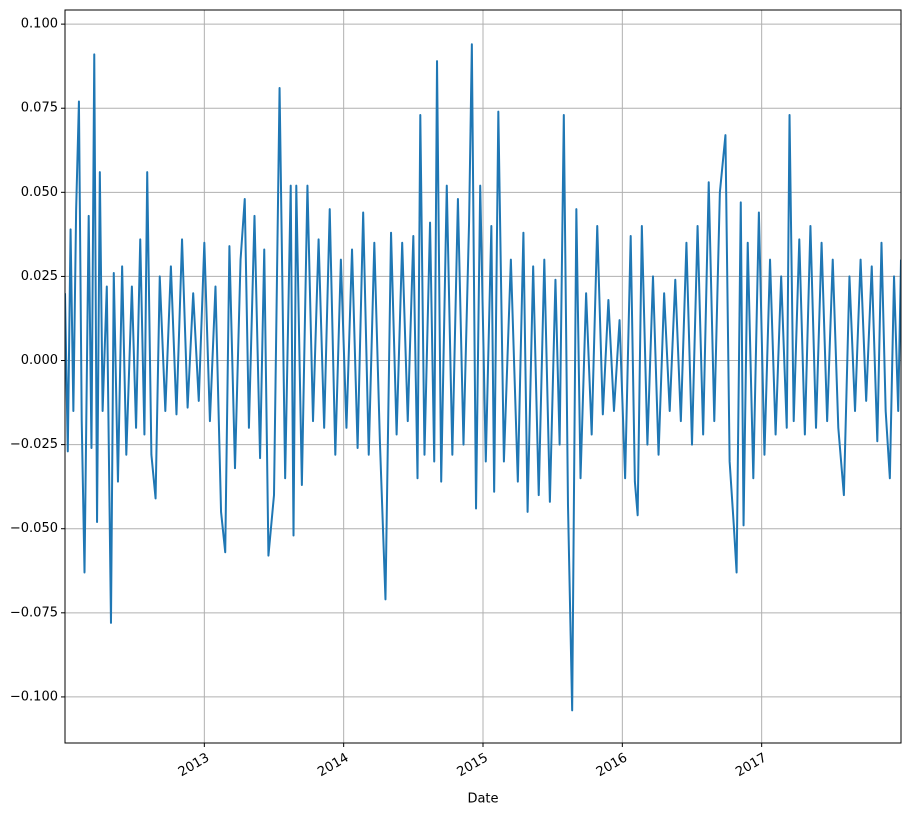  Describe the element at coordinates (194, 766) in the screenshot. I see `x-tick-label: 2013` at that location.